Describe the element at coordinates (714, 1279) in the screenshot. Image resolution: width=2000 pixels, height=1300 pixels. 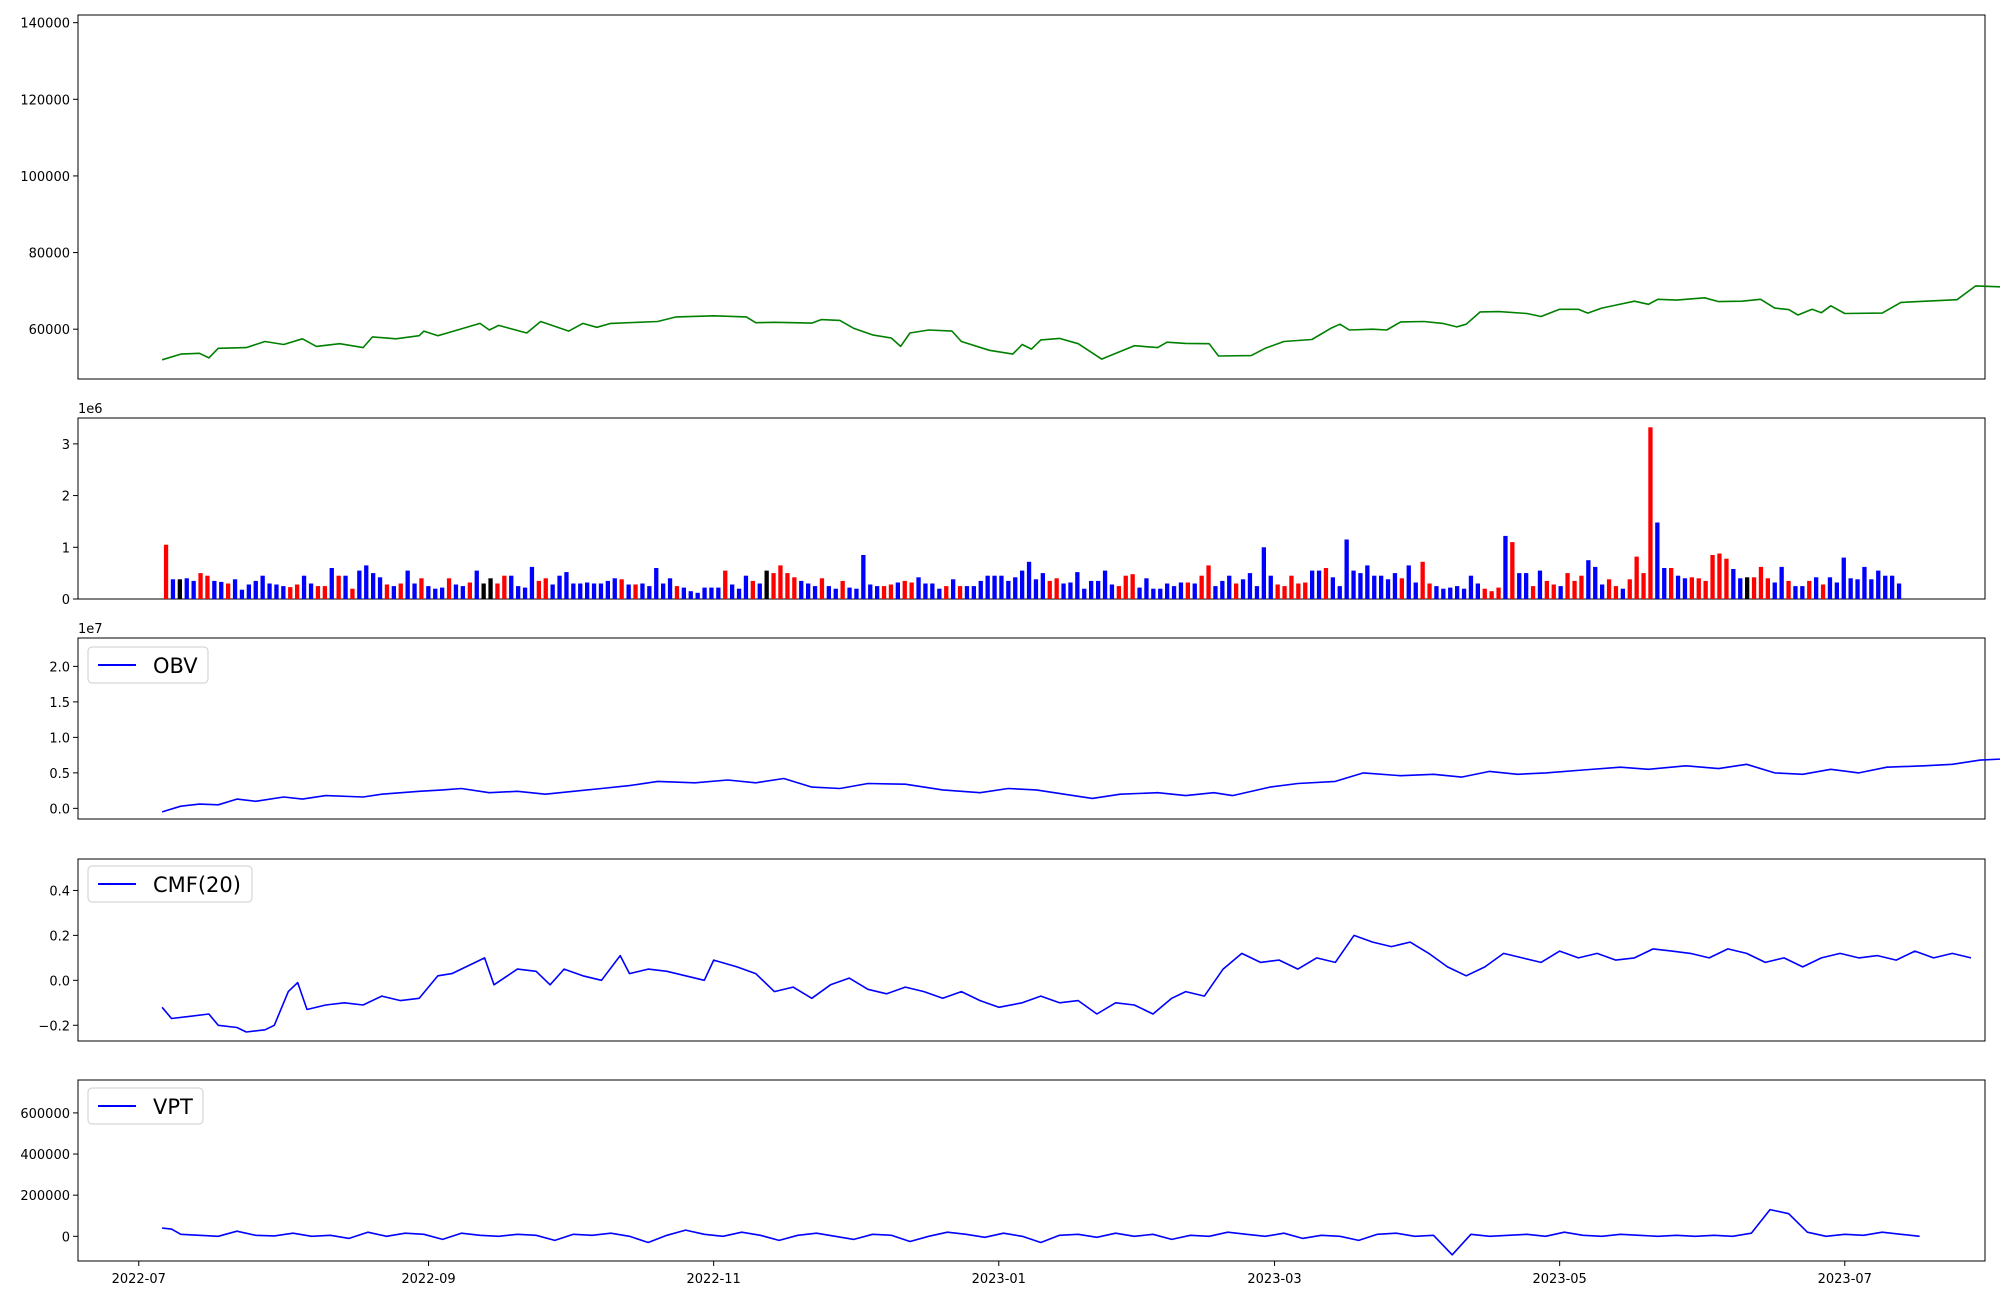
I see `date-tick-label: 2022-11` at that location.